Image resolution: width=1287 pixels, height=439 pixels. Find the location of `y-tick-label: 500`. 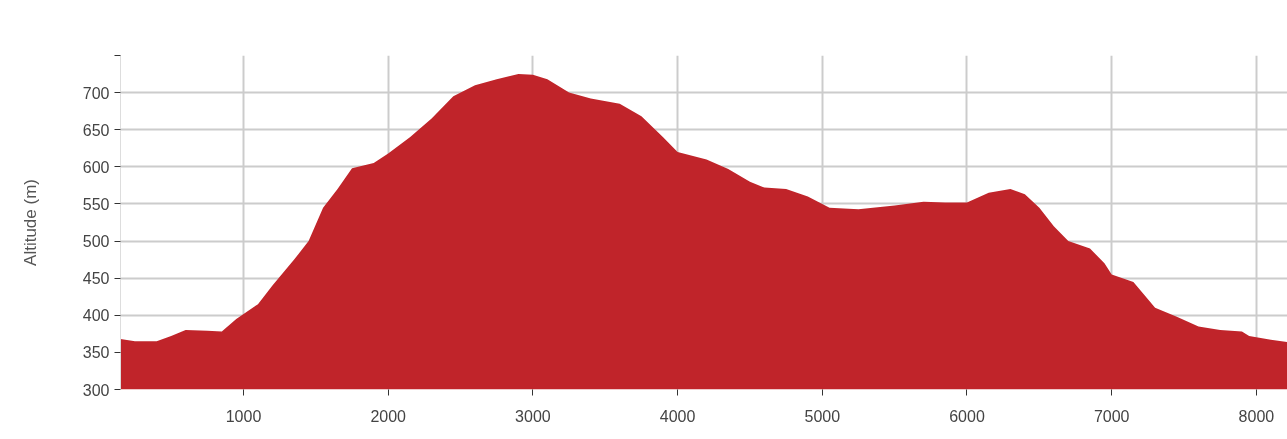

y-tick-label: 500 is located at coordinates (96, 242).